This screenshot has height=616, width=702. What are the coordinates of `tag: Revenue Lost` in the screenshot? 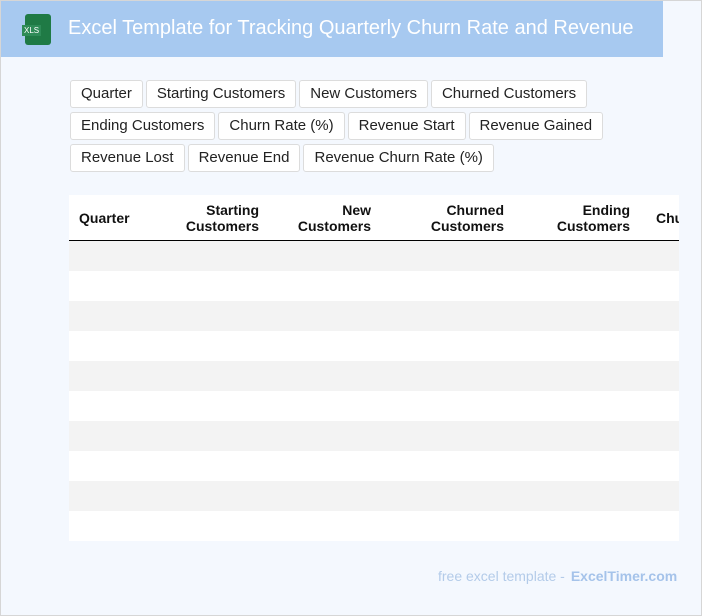 It's located at (127, 158).